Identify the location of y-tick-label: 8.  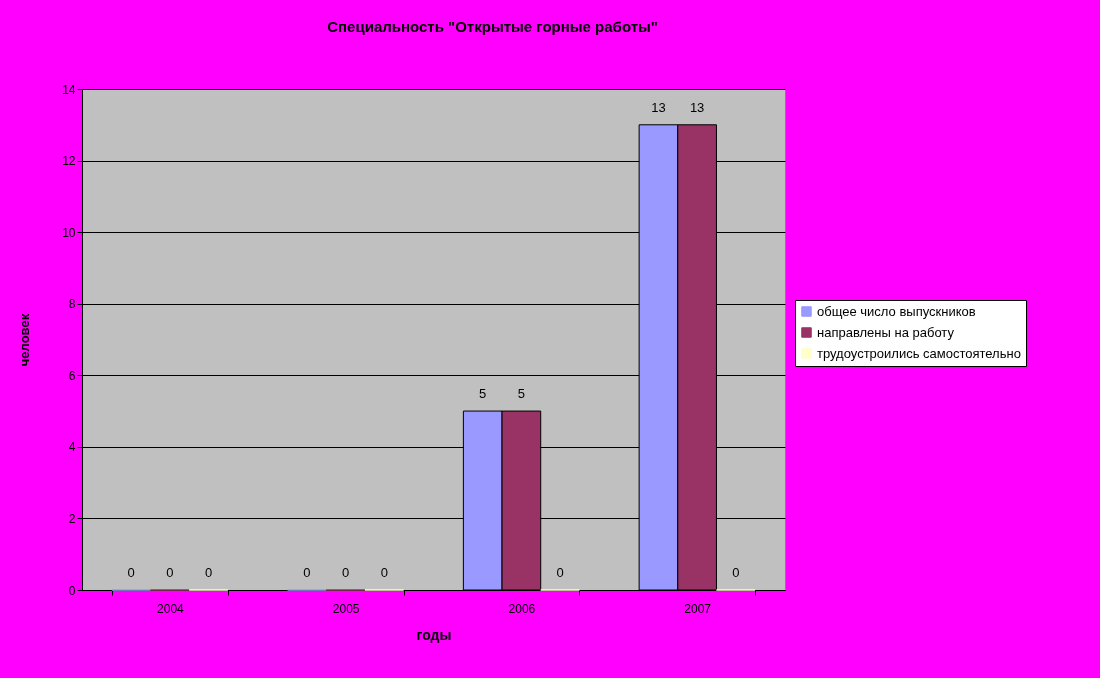
(72, 304).